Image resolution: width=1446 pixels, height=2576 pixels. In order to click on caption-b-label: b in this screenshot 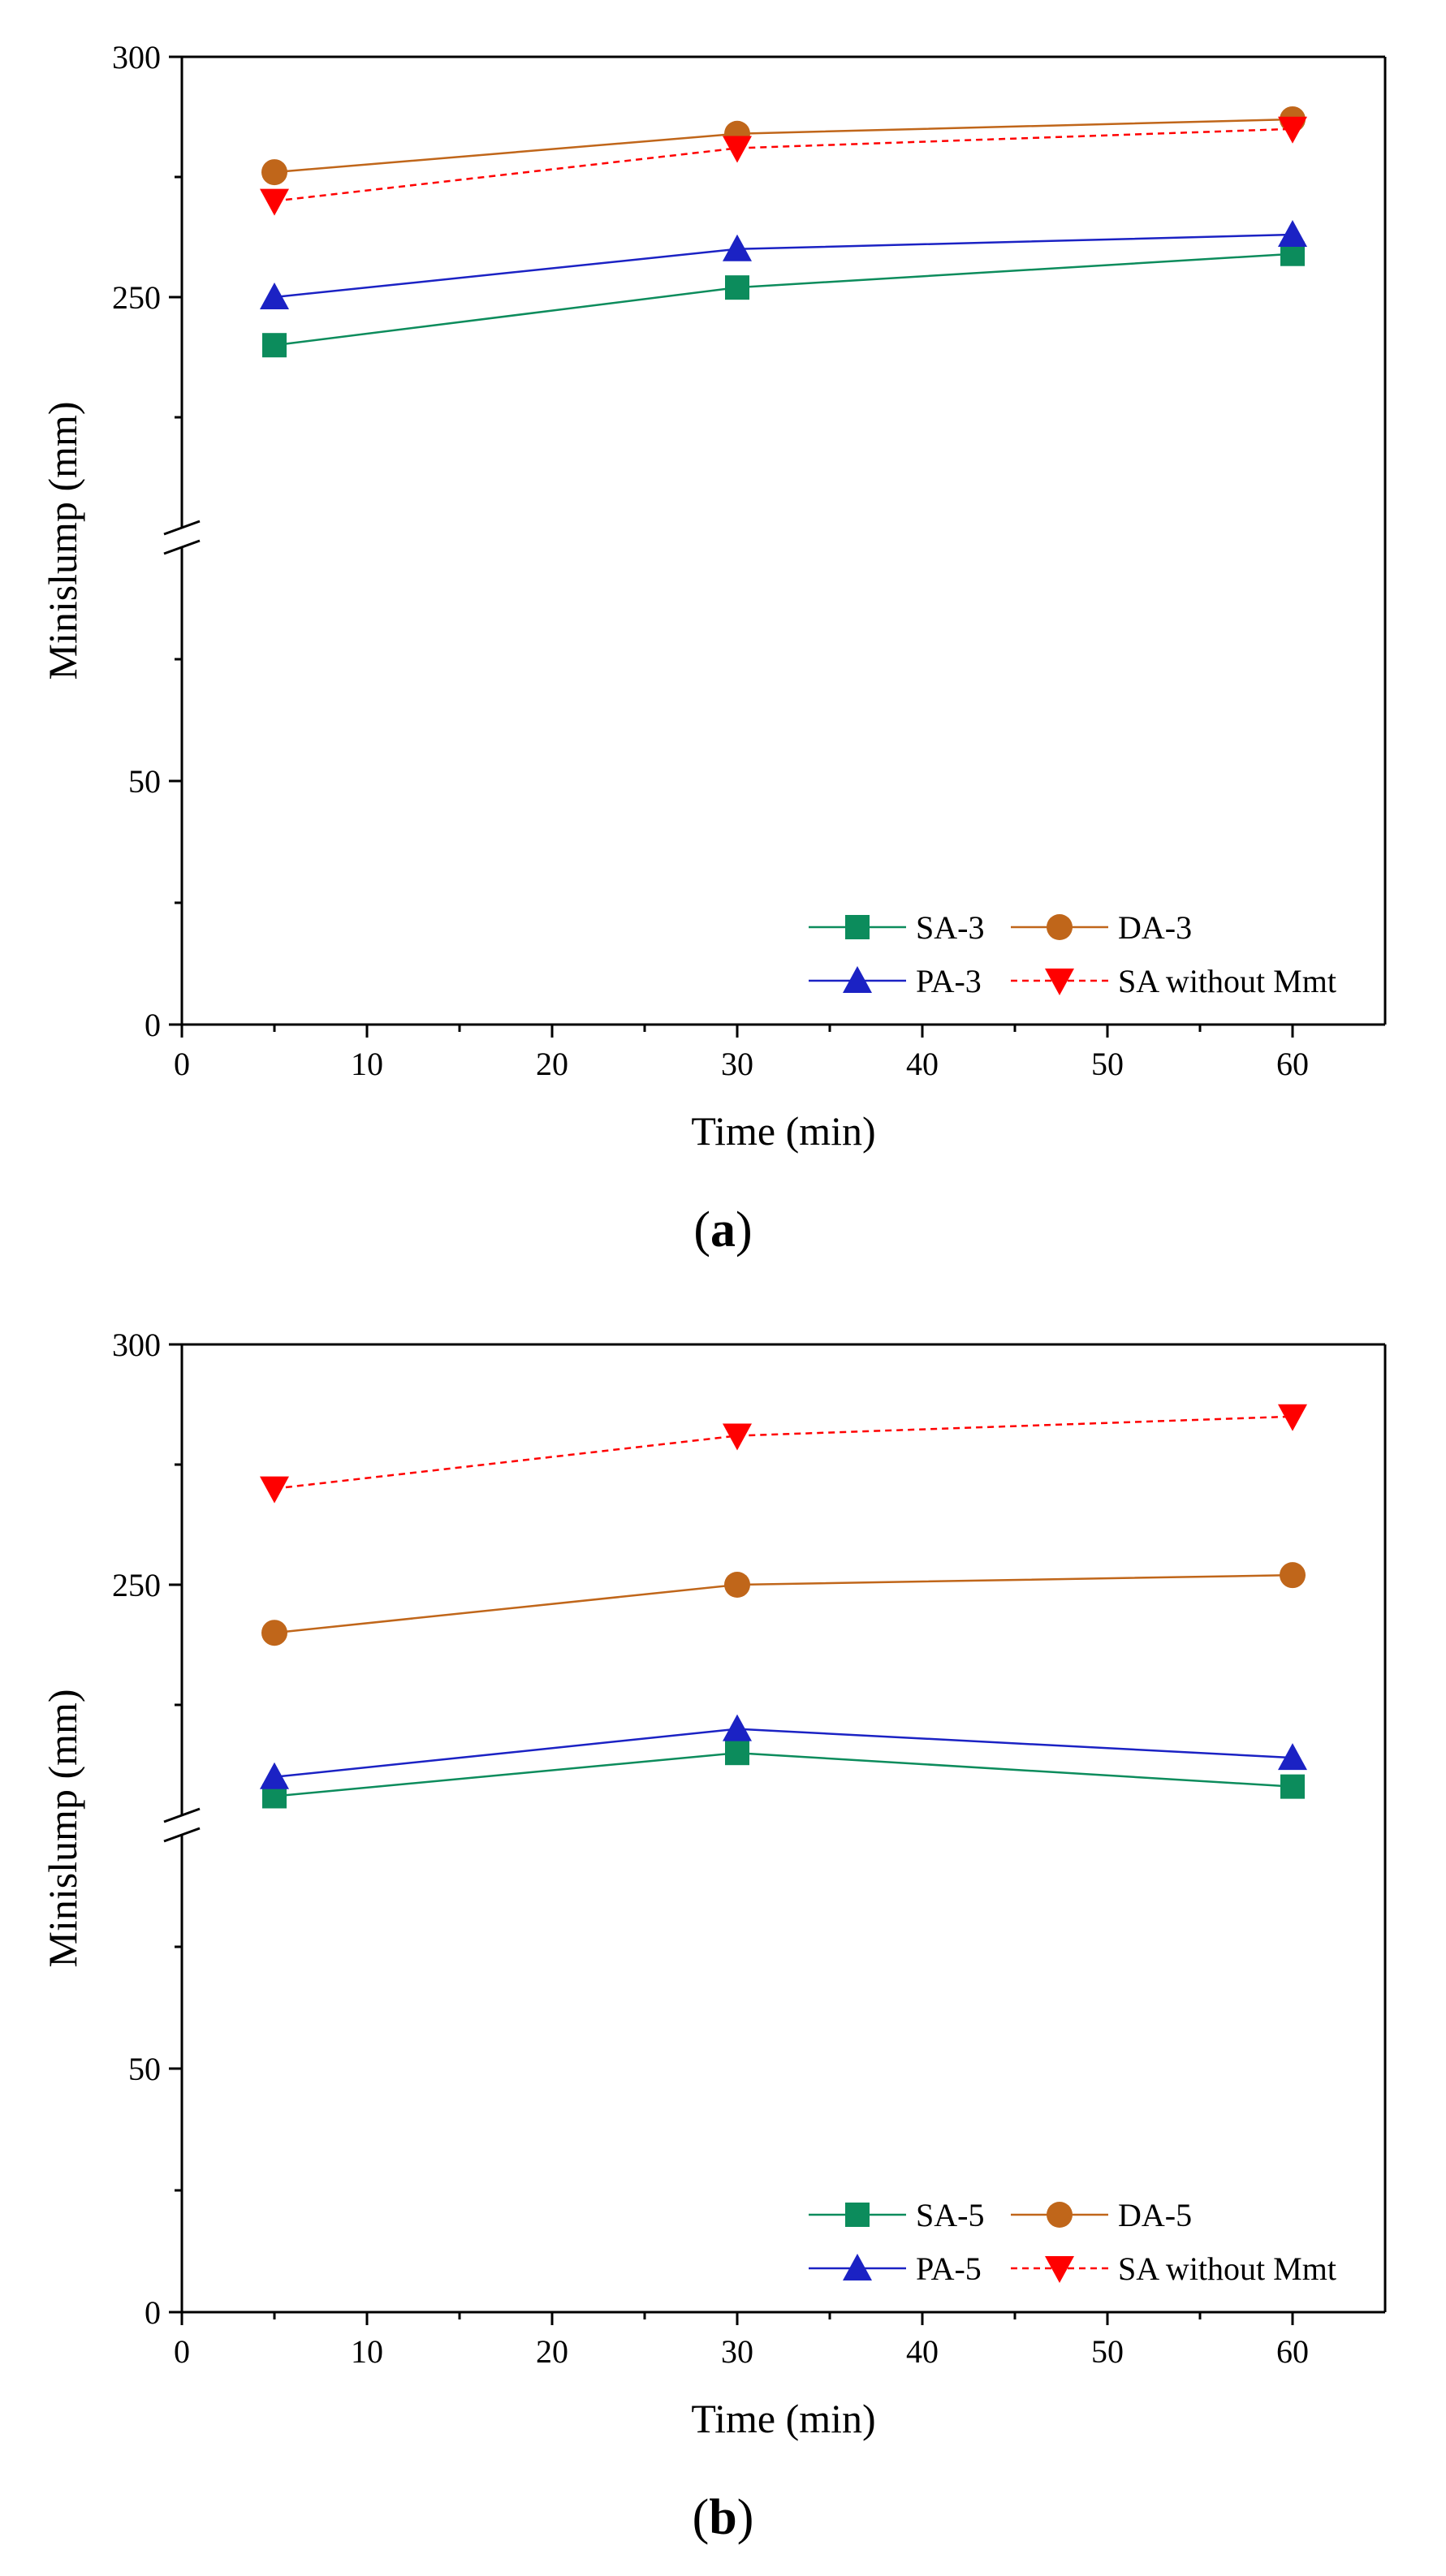, I will do `click(723, 2517)`.